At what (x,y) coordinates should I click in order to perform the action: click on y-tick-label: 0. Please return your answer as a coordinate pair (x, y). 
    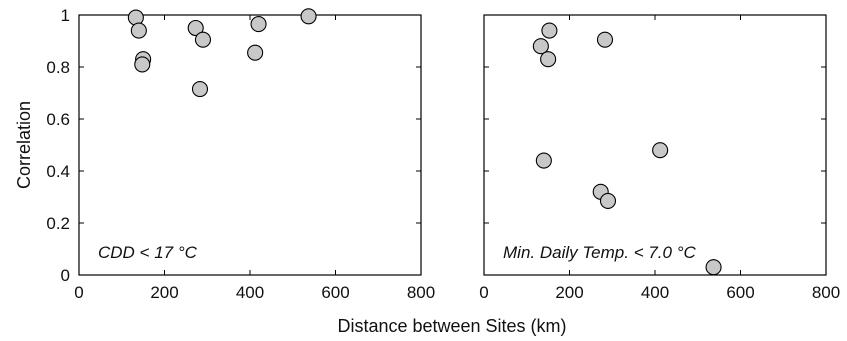
    Looking at the image, I should click on (65, 275).